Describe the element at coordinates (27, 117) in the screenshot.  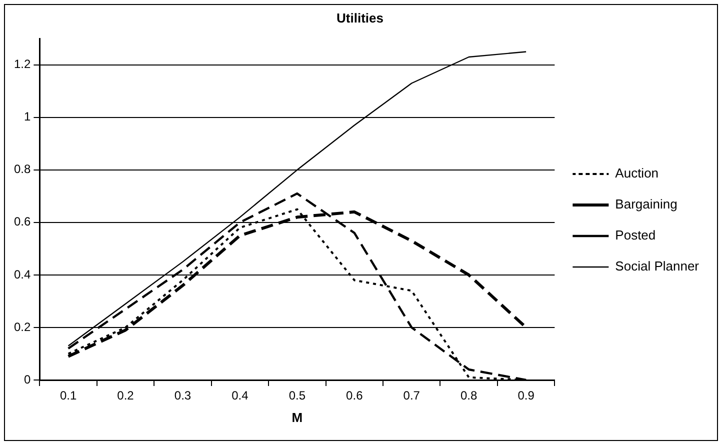
I see `y-tick-label: 1` at that location.